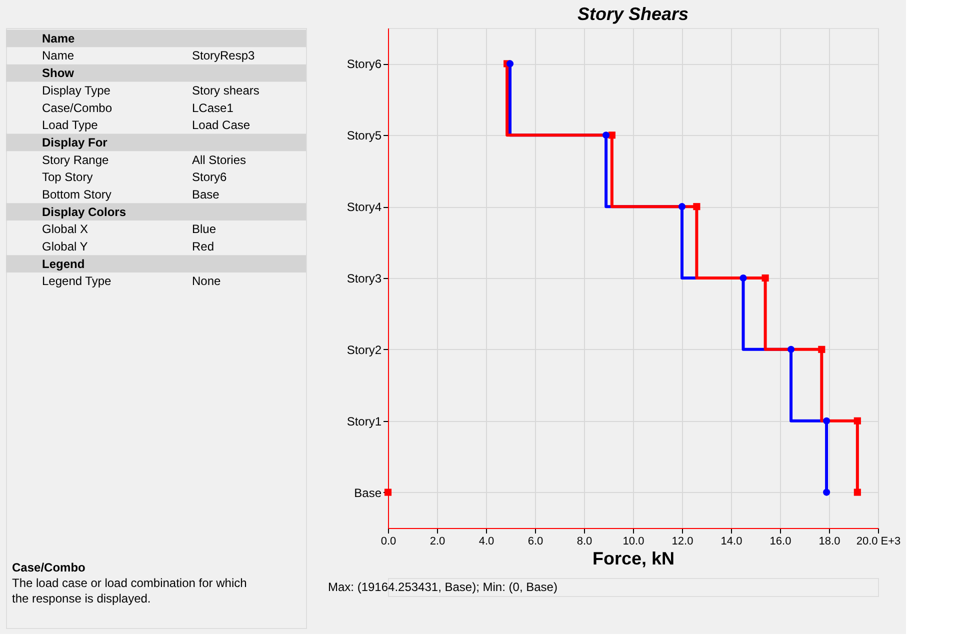 Image resolution: width=963 pixels, height=640 pixels. Describe the element at coordinates (364, 207) in the screenshot. I see `y-tick-label: Story4` at that location.